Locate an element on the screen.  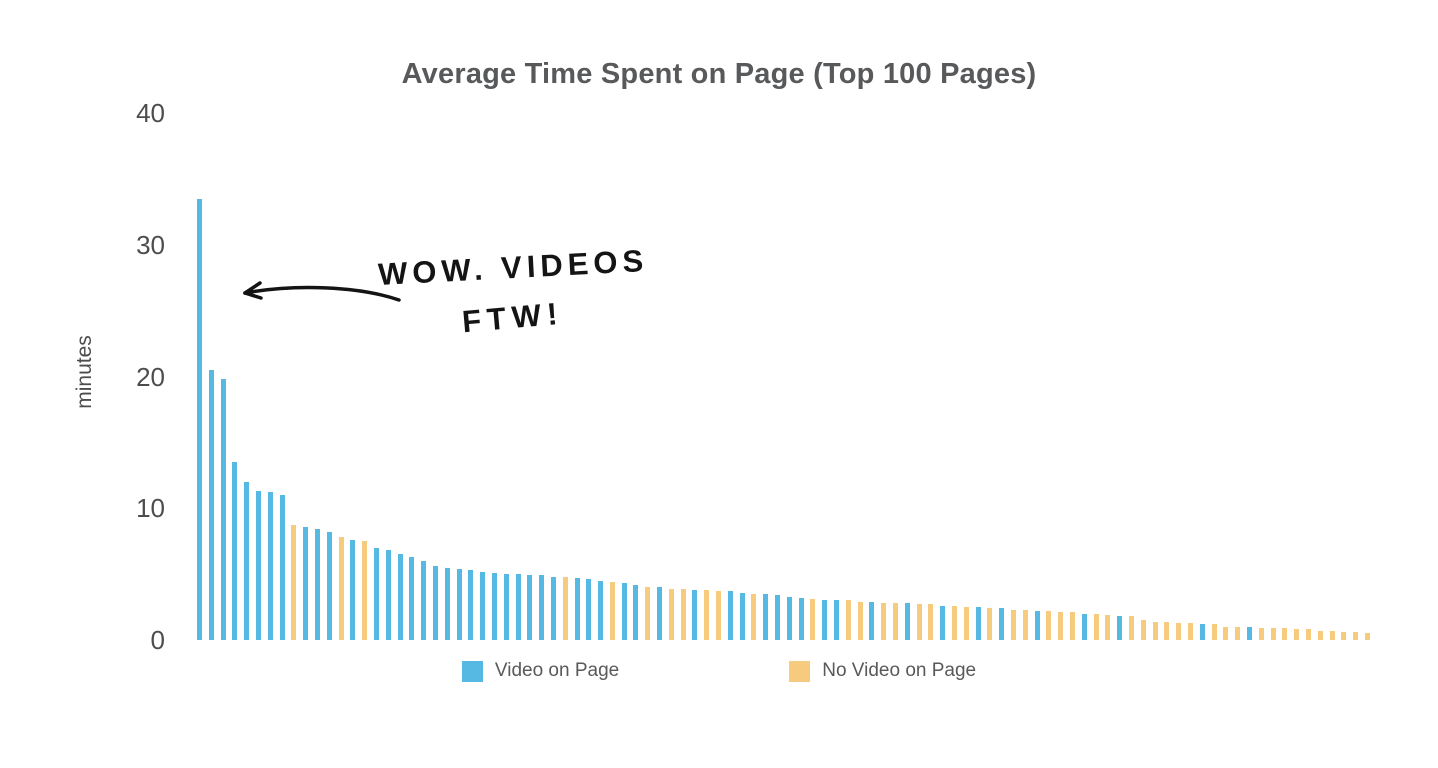
legend-item-video: Video on Page is located at coordinates (540, 671).